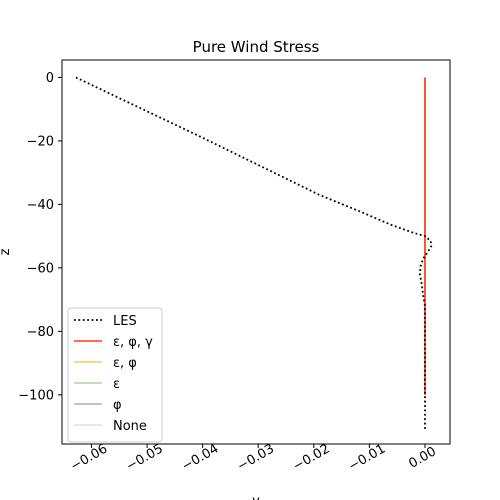 The image size is (500, 500). I want to click on y-tick-label: −80, so click(40, 332).